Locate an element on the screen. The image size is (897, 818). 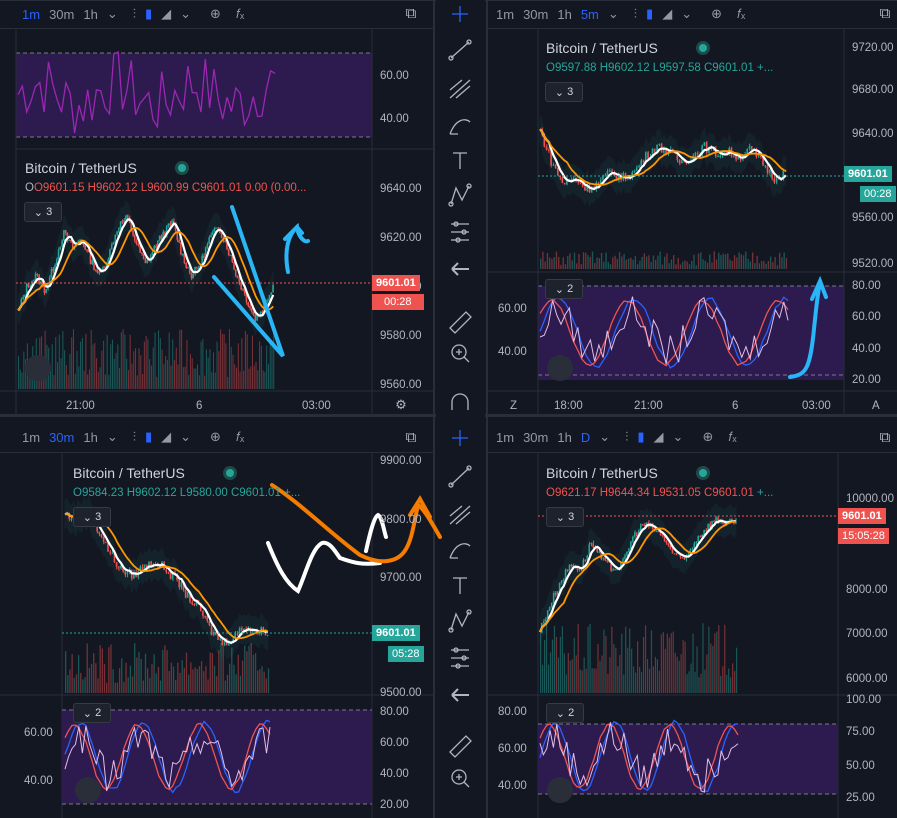
br-interval-1m: 1m is located at coordinates (505, 437).